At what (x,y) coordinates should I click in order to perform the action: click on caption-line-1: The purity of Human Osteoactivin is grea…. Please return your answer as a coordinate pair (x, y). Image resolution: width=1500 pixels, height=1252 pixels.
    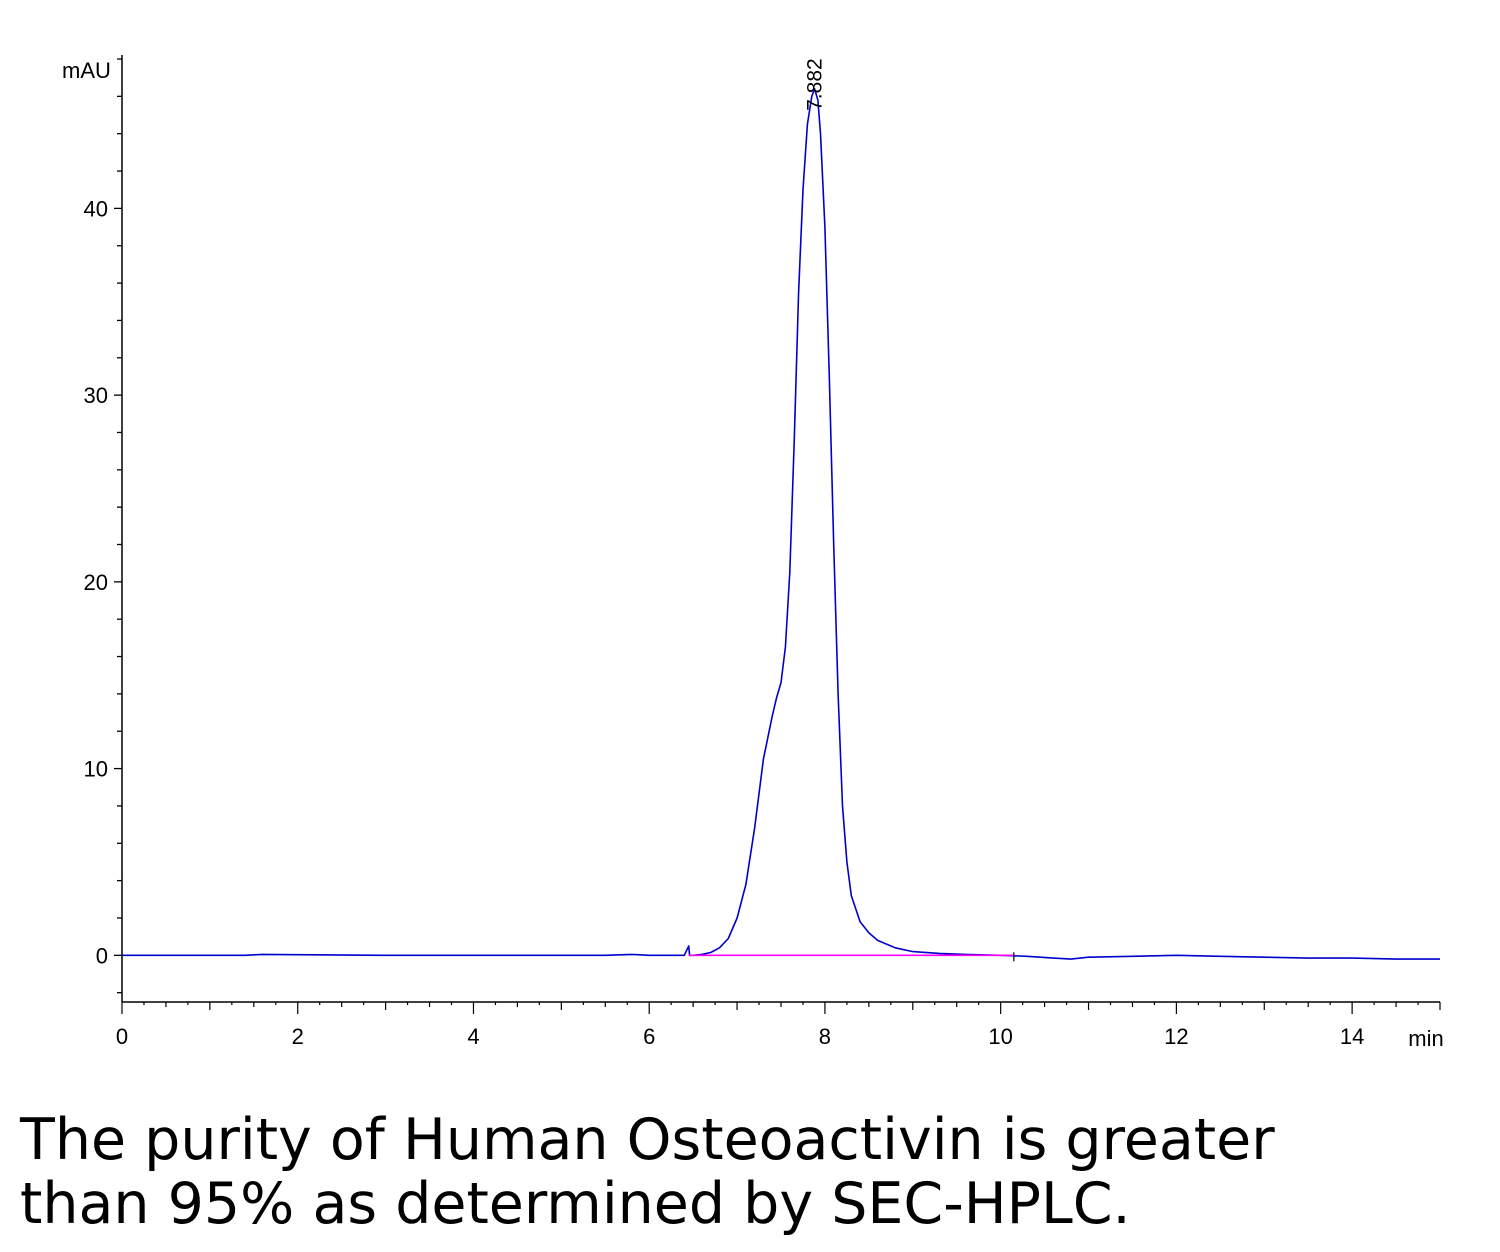
    Looking at the image, I should click on (647, 1140).